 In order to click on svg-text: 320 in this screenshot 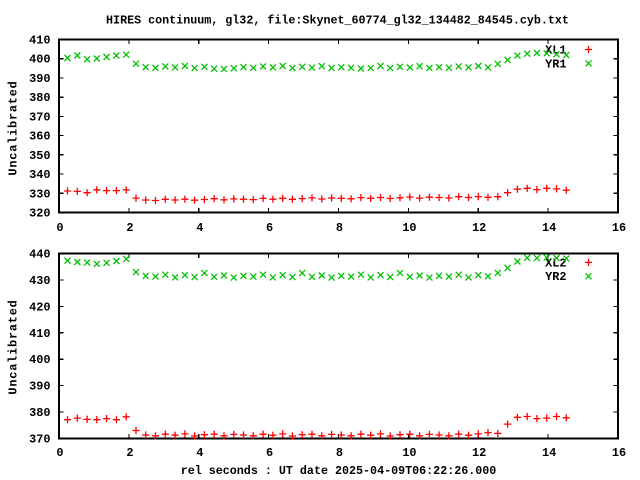, I will do `click(39, 214)`.